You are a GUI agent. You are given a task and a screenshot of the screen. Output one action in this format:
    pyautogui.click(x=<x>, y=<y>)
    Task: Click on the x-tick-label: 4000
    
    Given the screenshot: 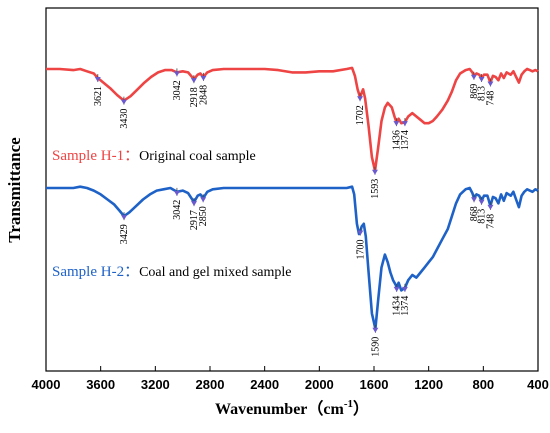 What is the action you would take?
    pyautogui.click(x=46, y=384)
    